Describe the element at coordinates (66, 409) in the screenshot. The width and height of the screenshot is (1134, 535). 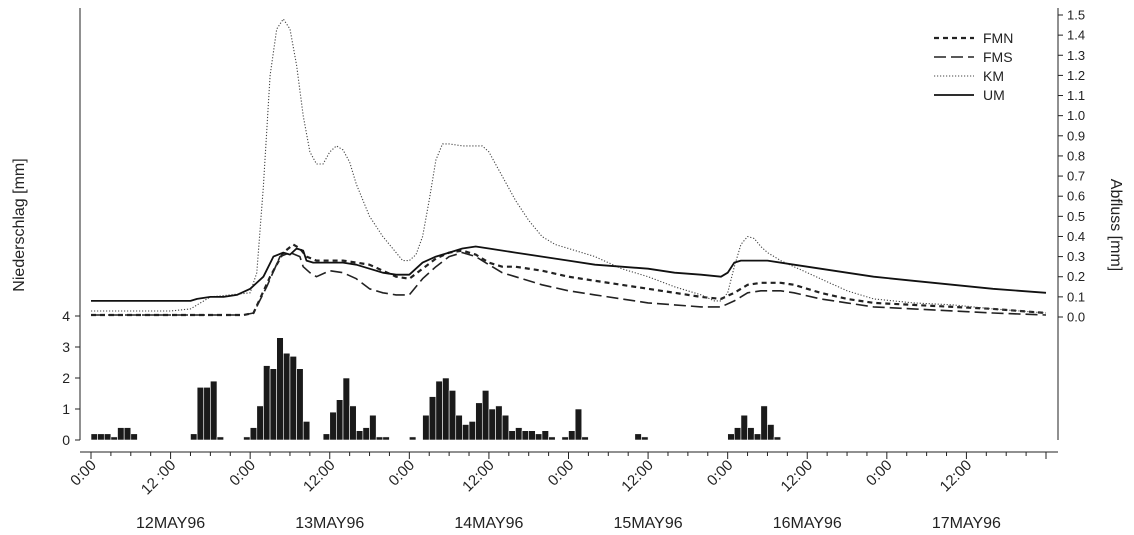
I see `precip-tick-label: 1` at that location.